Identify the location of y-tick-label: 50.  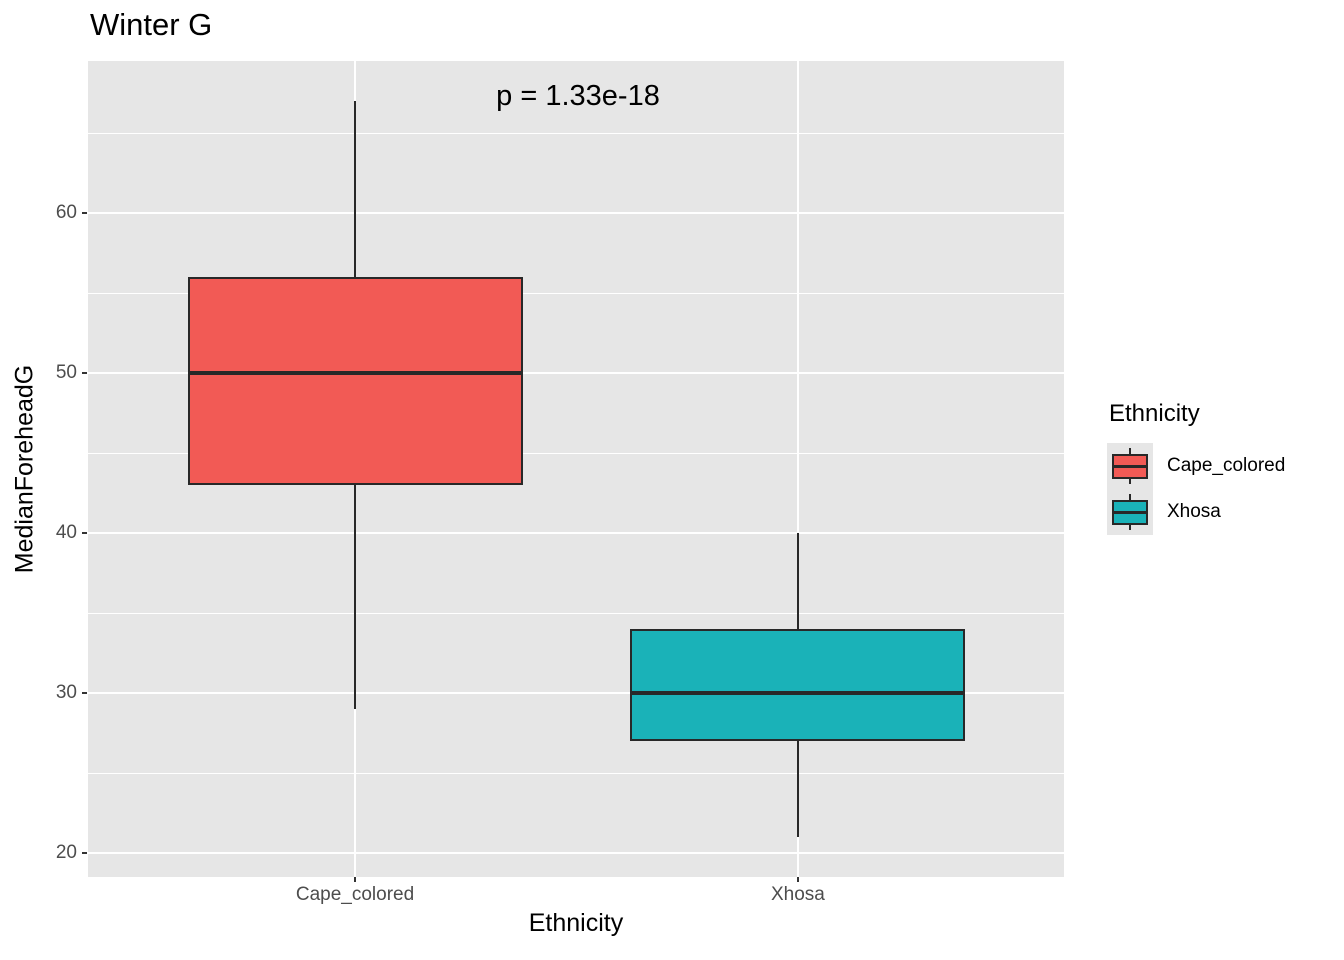
(66, 372).